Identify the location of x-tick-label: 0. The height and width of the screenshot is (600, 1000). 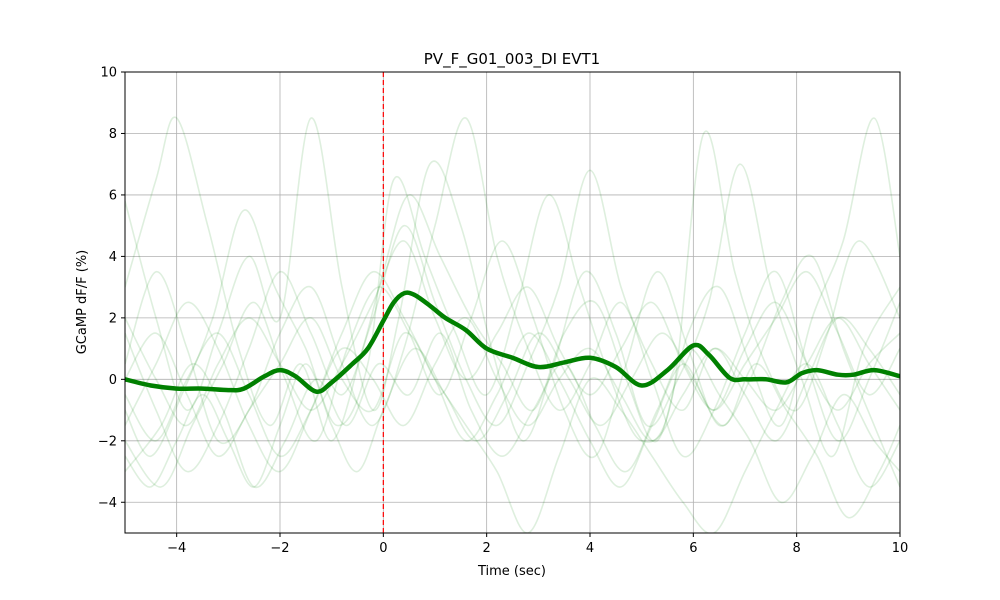
(383, 548).